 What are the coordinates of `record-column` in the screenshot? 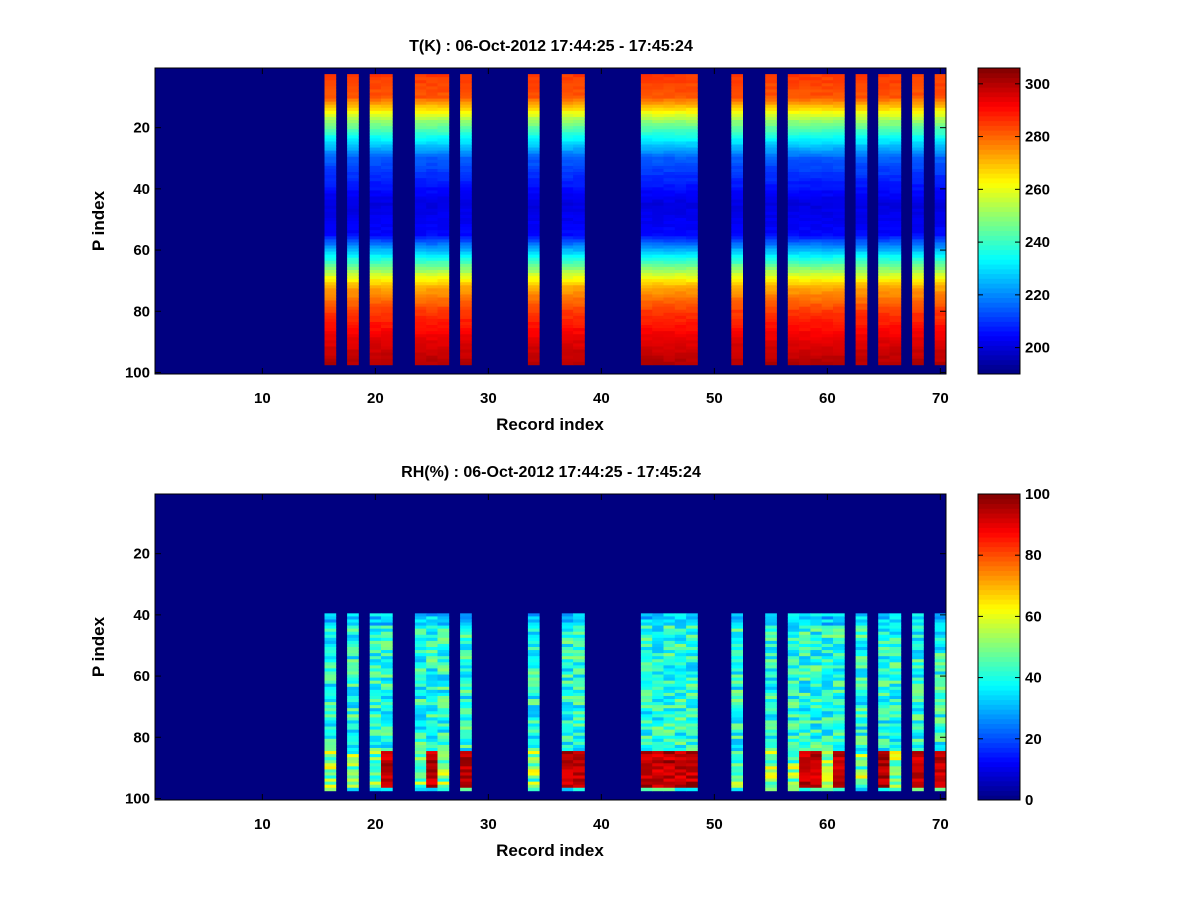 It's located at (839, 220).